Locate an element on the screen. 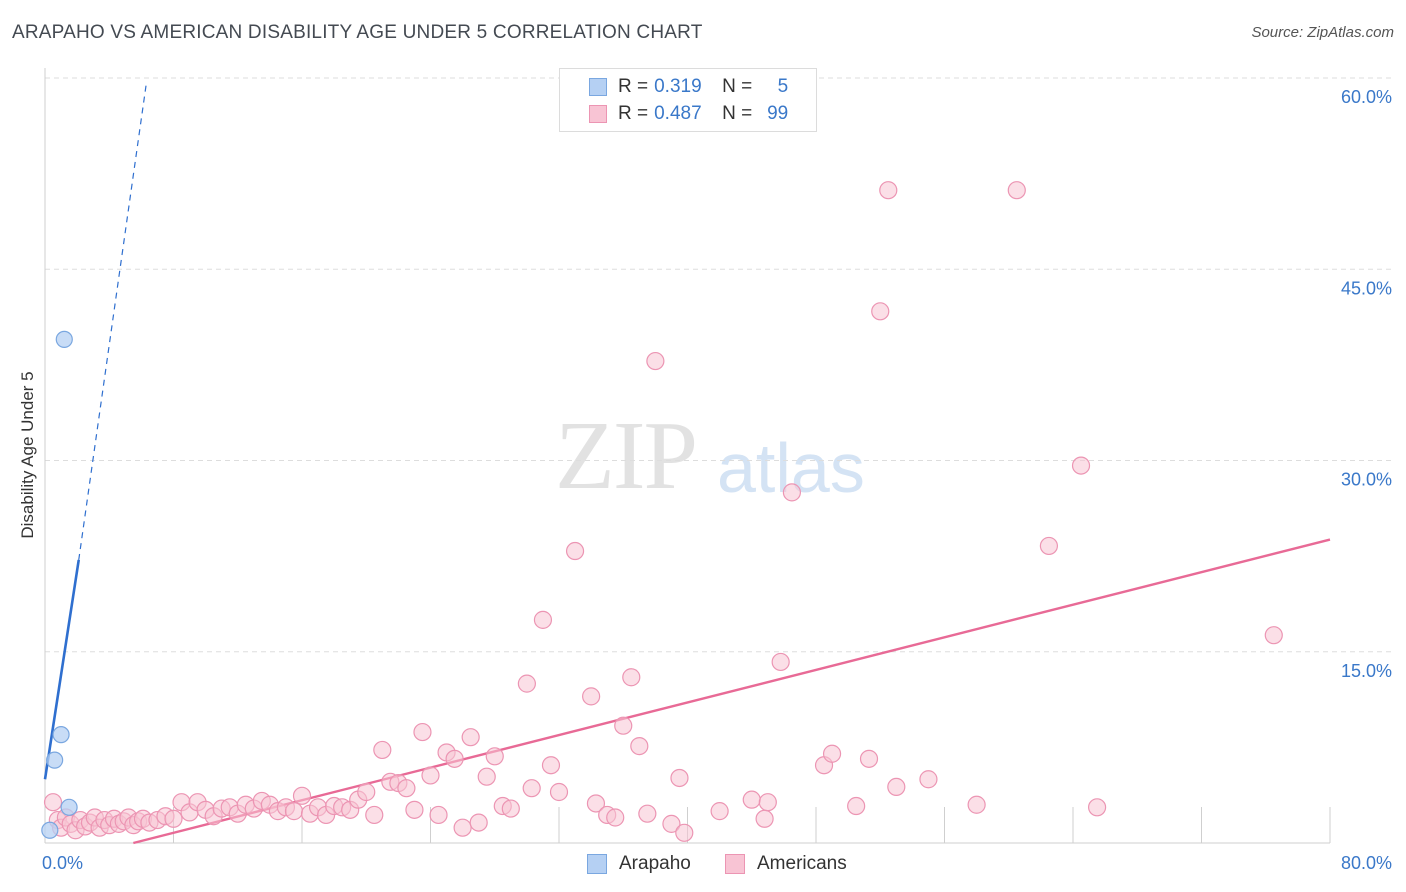 The width and height of the screenshot is (1406, 892). arapaho-points is located at coordinates (59, 584).